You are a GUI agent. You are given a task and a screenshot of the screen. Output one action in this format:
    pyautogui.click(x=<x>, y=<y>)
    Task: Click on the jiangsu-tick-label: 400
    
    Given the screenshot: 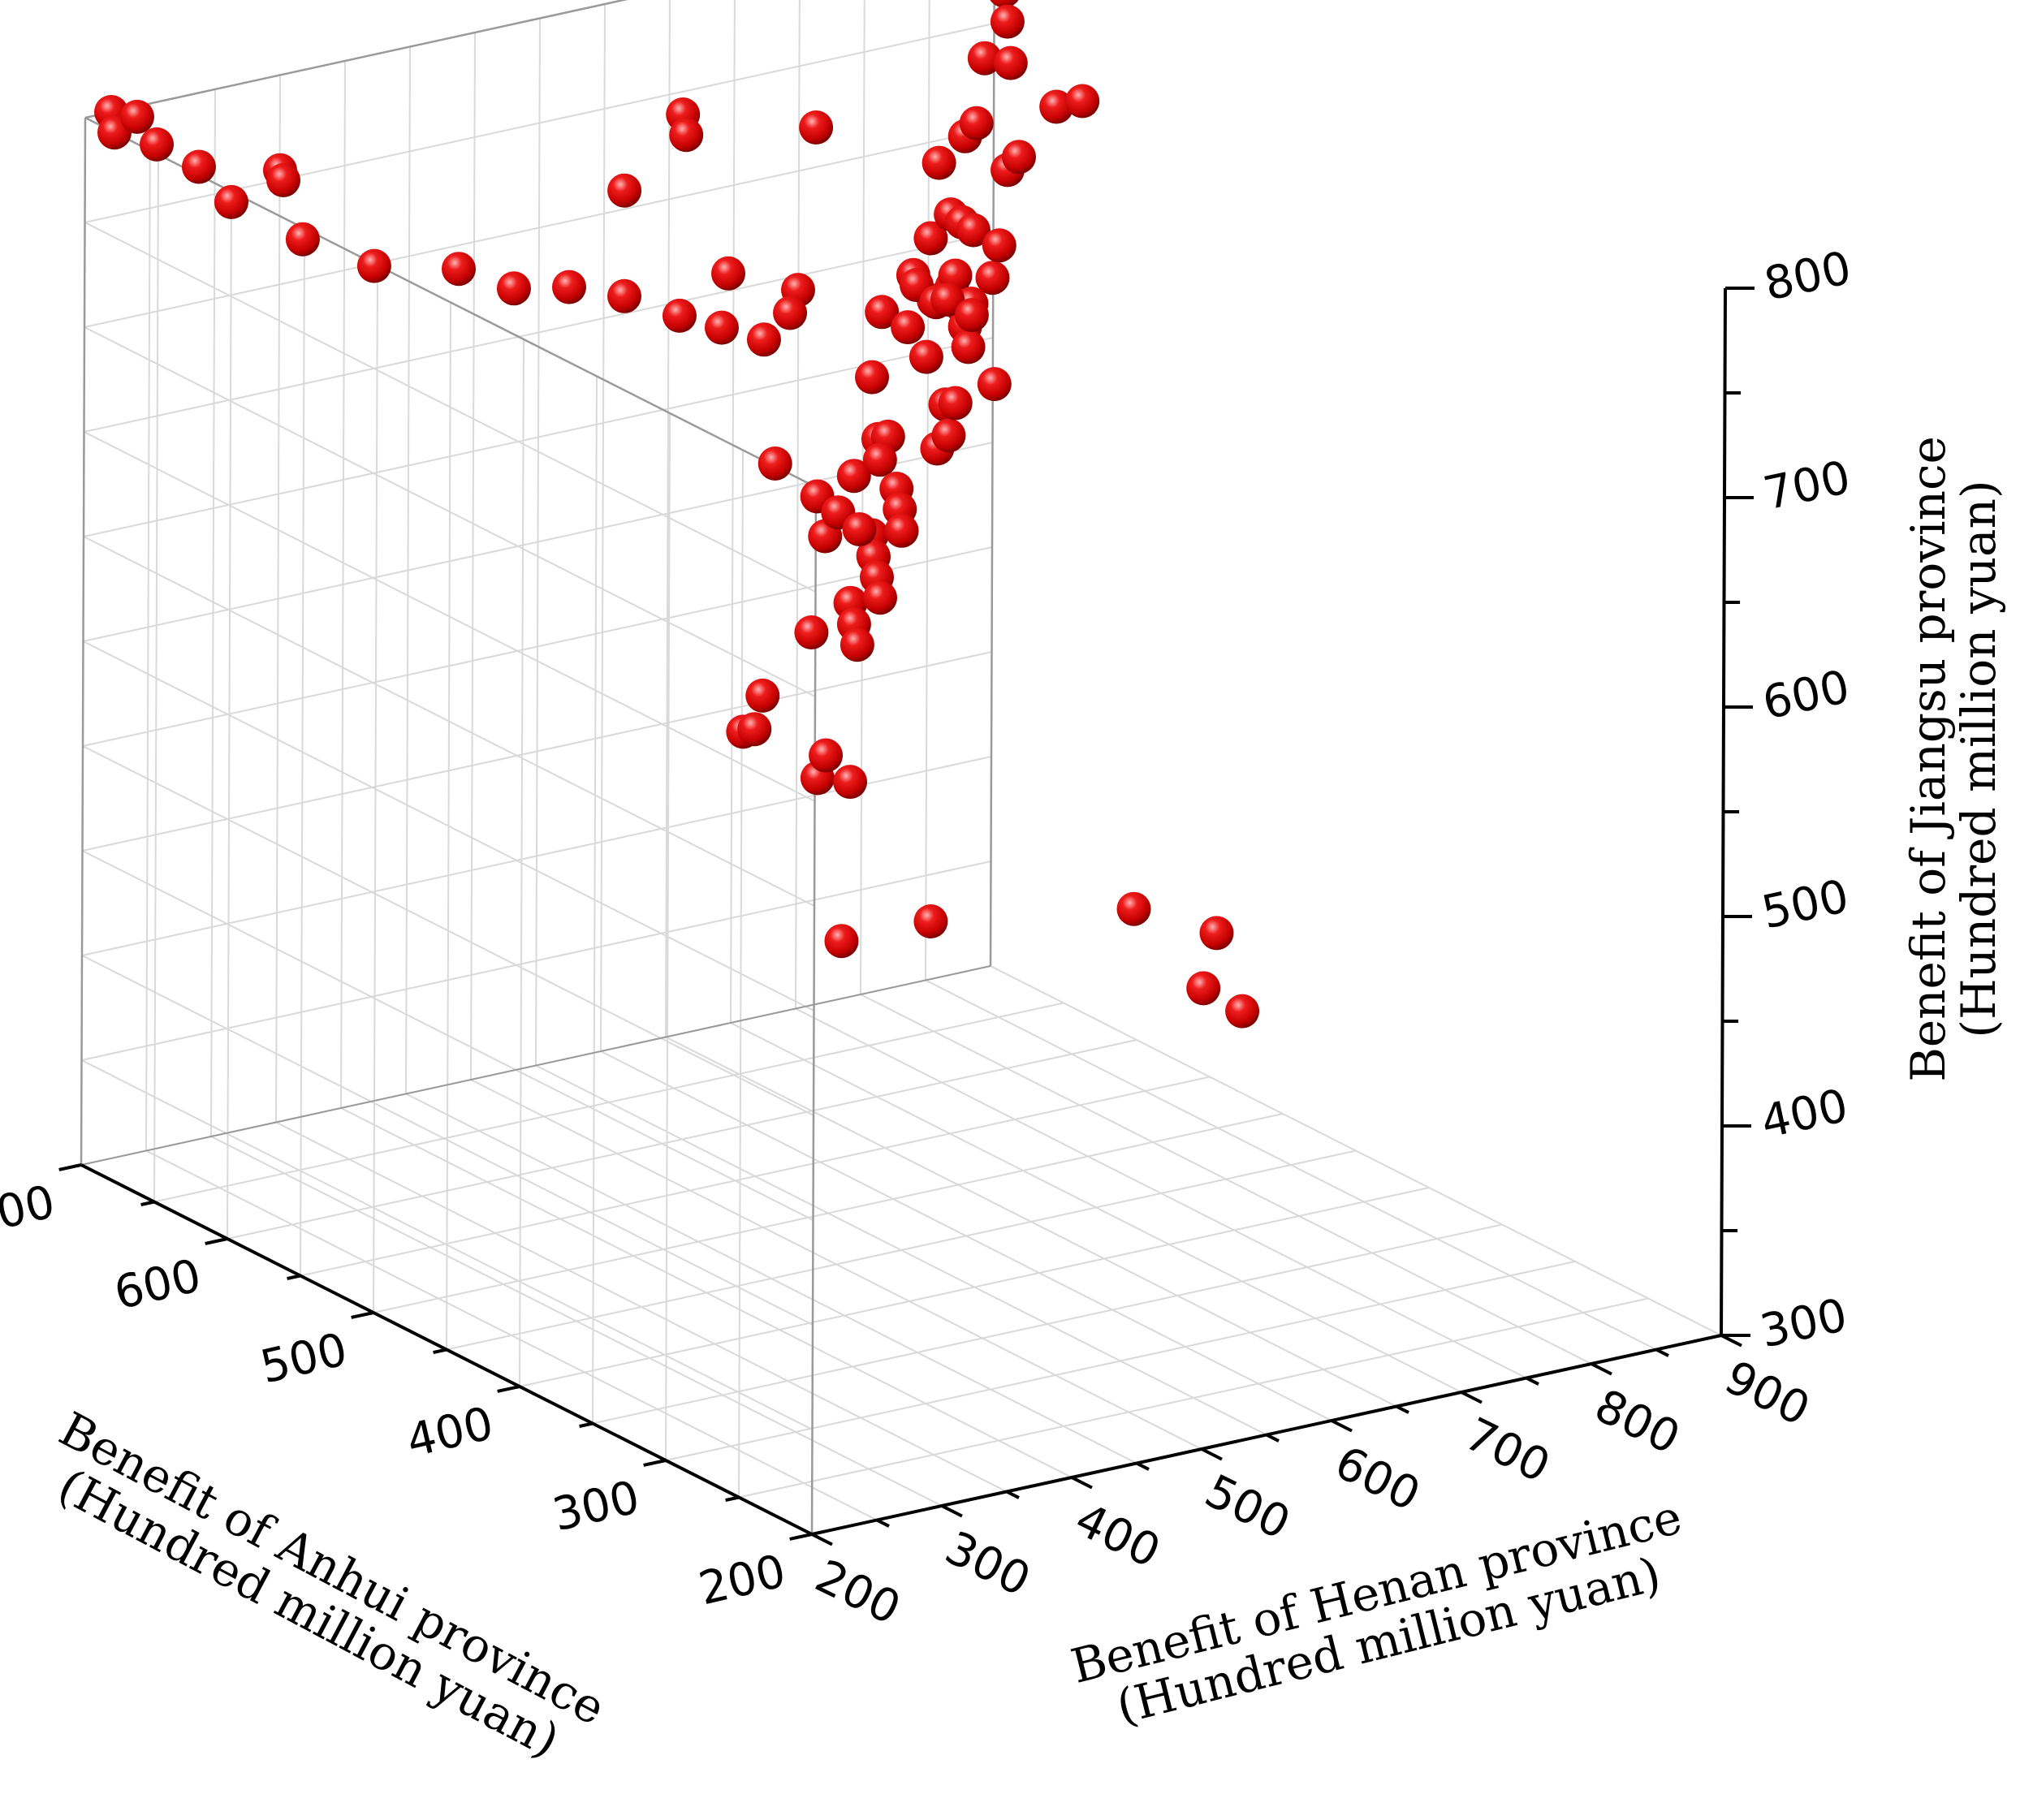 What is the action you would take?
    pyautogui.click(x=1805, y=1114)
    